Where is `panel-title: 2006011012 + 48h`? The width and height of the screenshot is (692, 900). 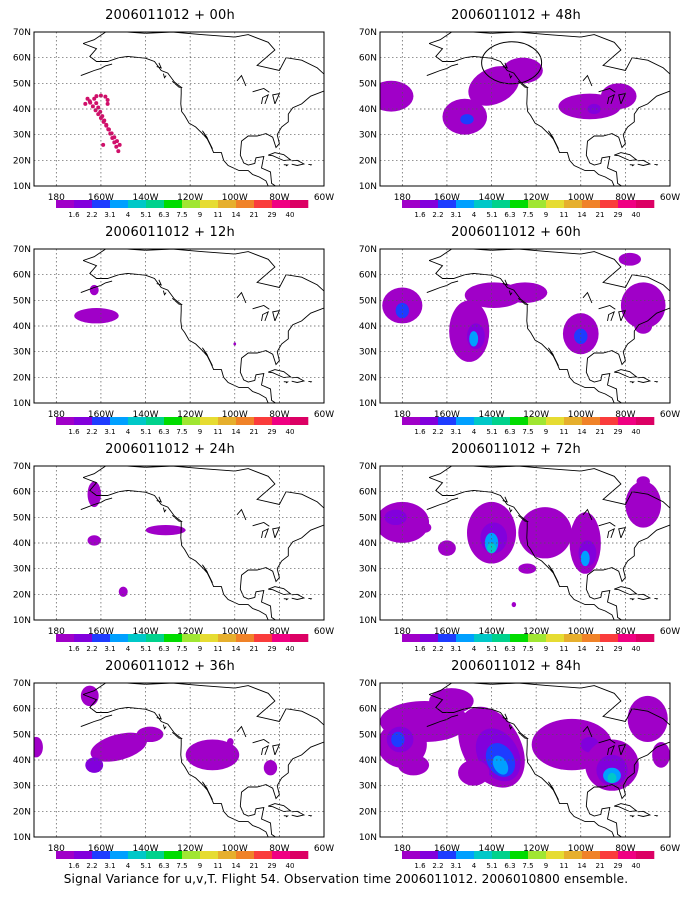 panel-title: 2006011012 + 48h is located at coordinates (516, 15).